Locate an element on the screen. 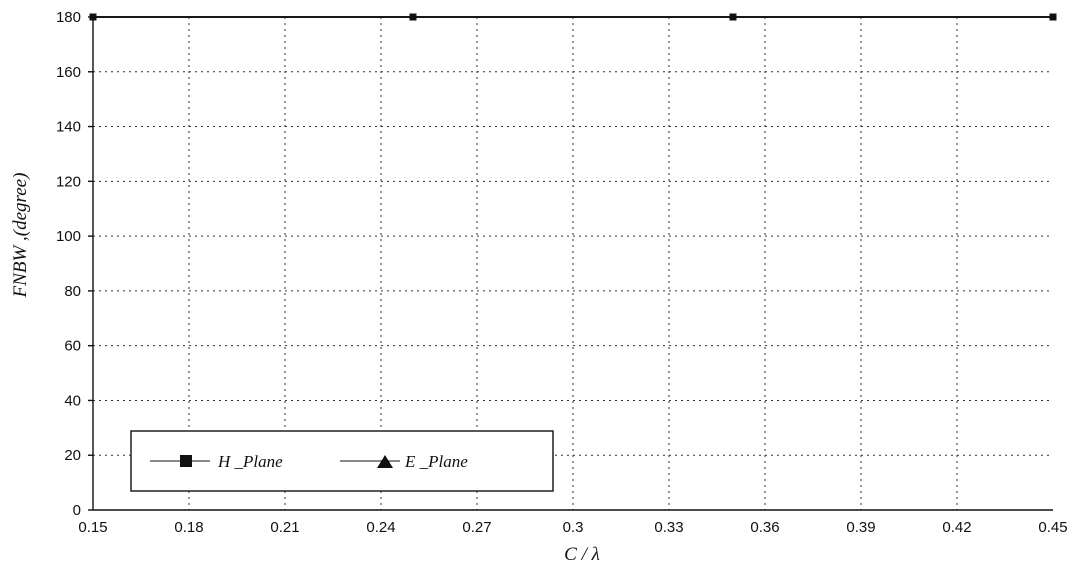  y-tick-label: 40 is located at coordinates (72, 400).